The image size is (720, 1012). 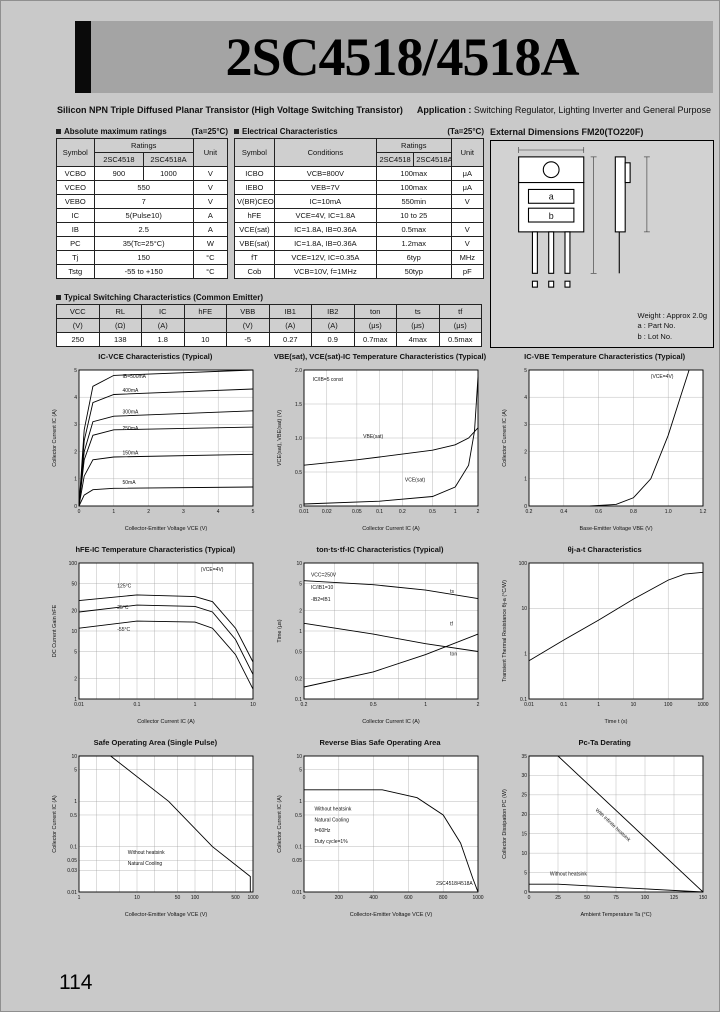 What do you see at coordinates (418, 339) in the screenshot?
I see `table-cell: 4max` at bounding box center [418, 339].